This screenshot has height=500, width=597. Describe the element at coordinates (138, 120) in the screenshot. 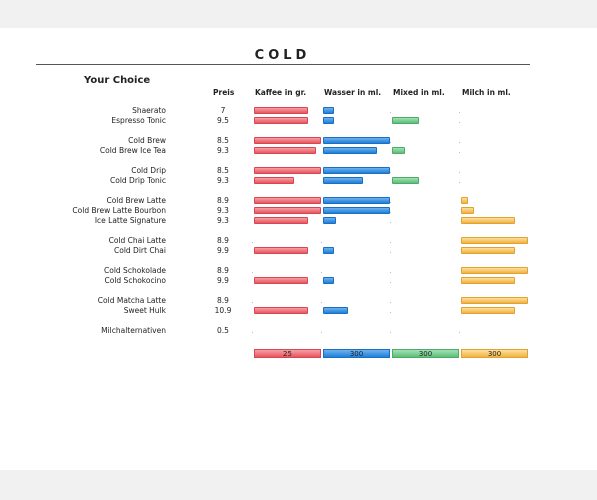

I see `row-label: Espresso Tonic` at that location.